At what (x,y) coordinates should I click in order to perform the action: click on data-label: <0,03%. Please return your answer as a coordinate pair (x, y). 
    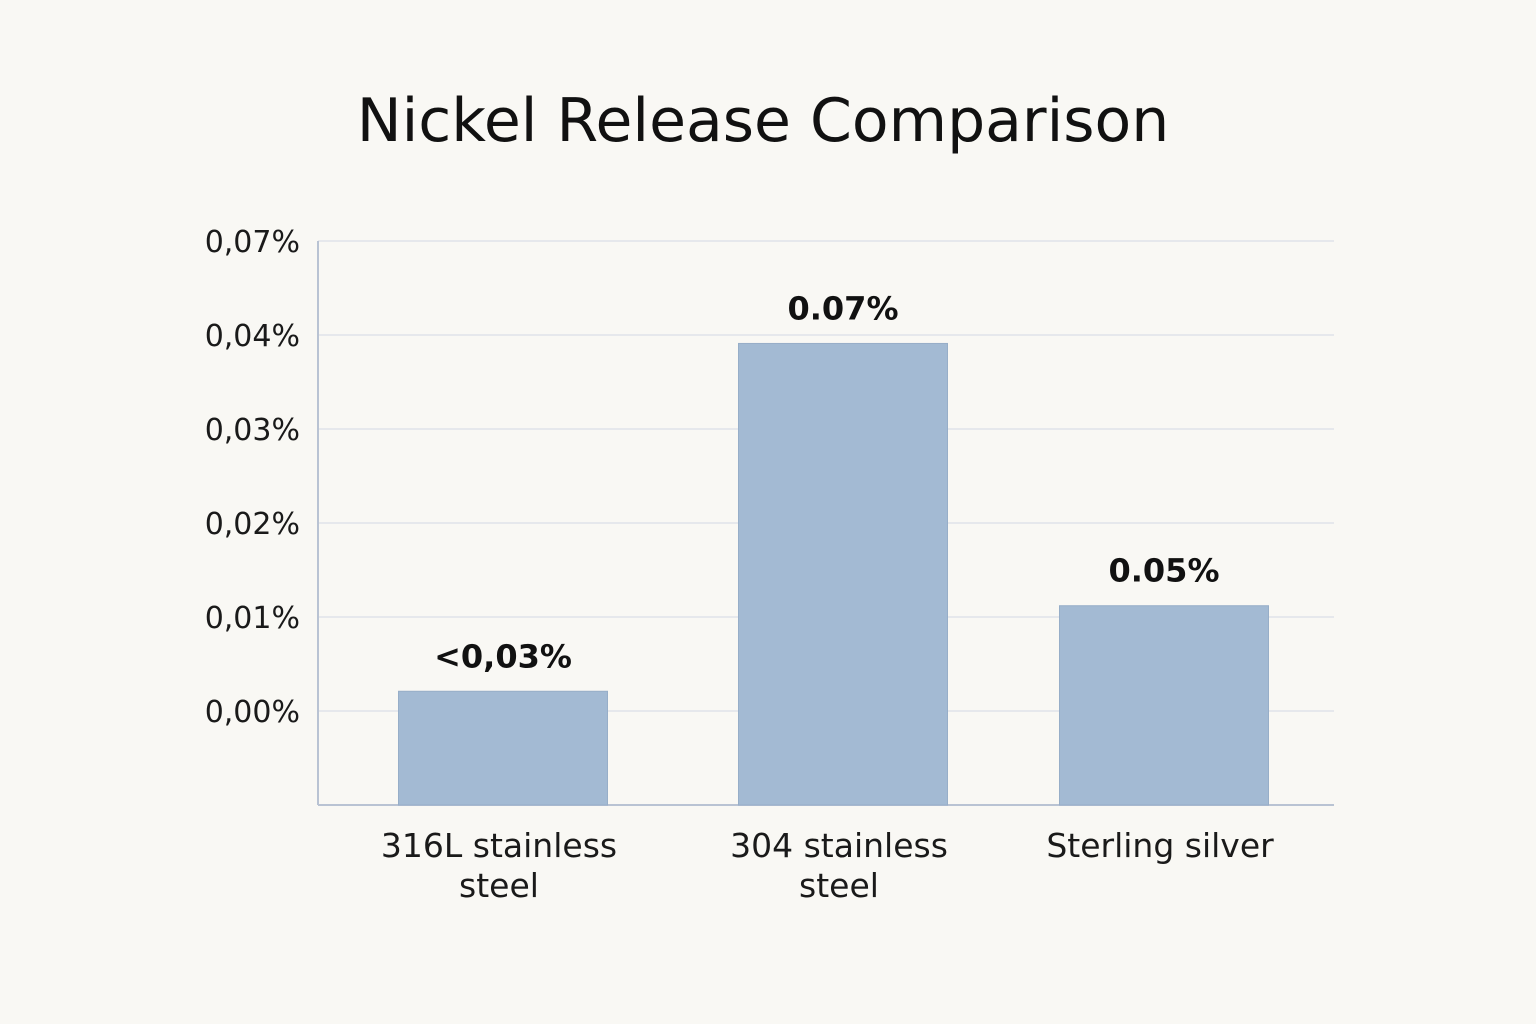
    Looking at the image, I should click on (503, 656).